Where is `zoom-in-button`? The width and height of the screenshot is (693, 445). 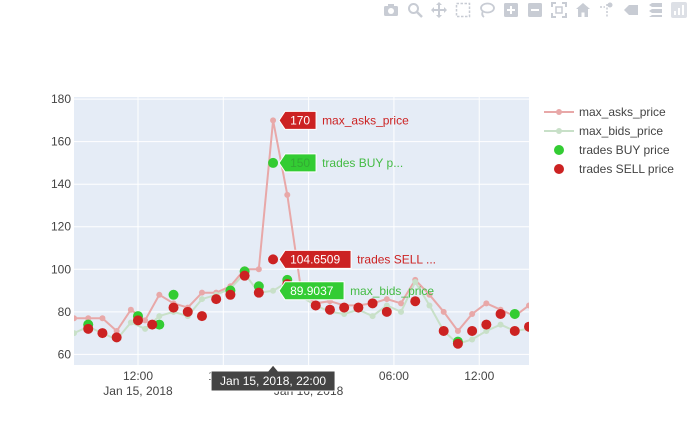
zoom-in-button is located at coordinates (511, 10).